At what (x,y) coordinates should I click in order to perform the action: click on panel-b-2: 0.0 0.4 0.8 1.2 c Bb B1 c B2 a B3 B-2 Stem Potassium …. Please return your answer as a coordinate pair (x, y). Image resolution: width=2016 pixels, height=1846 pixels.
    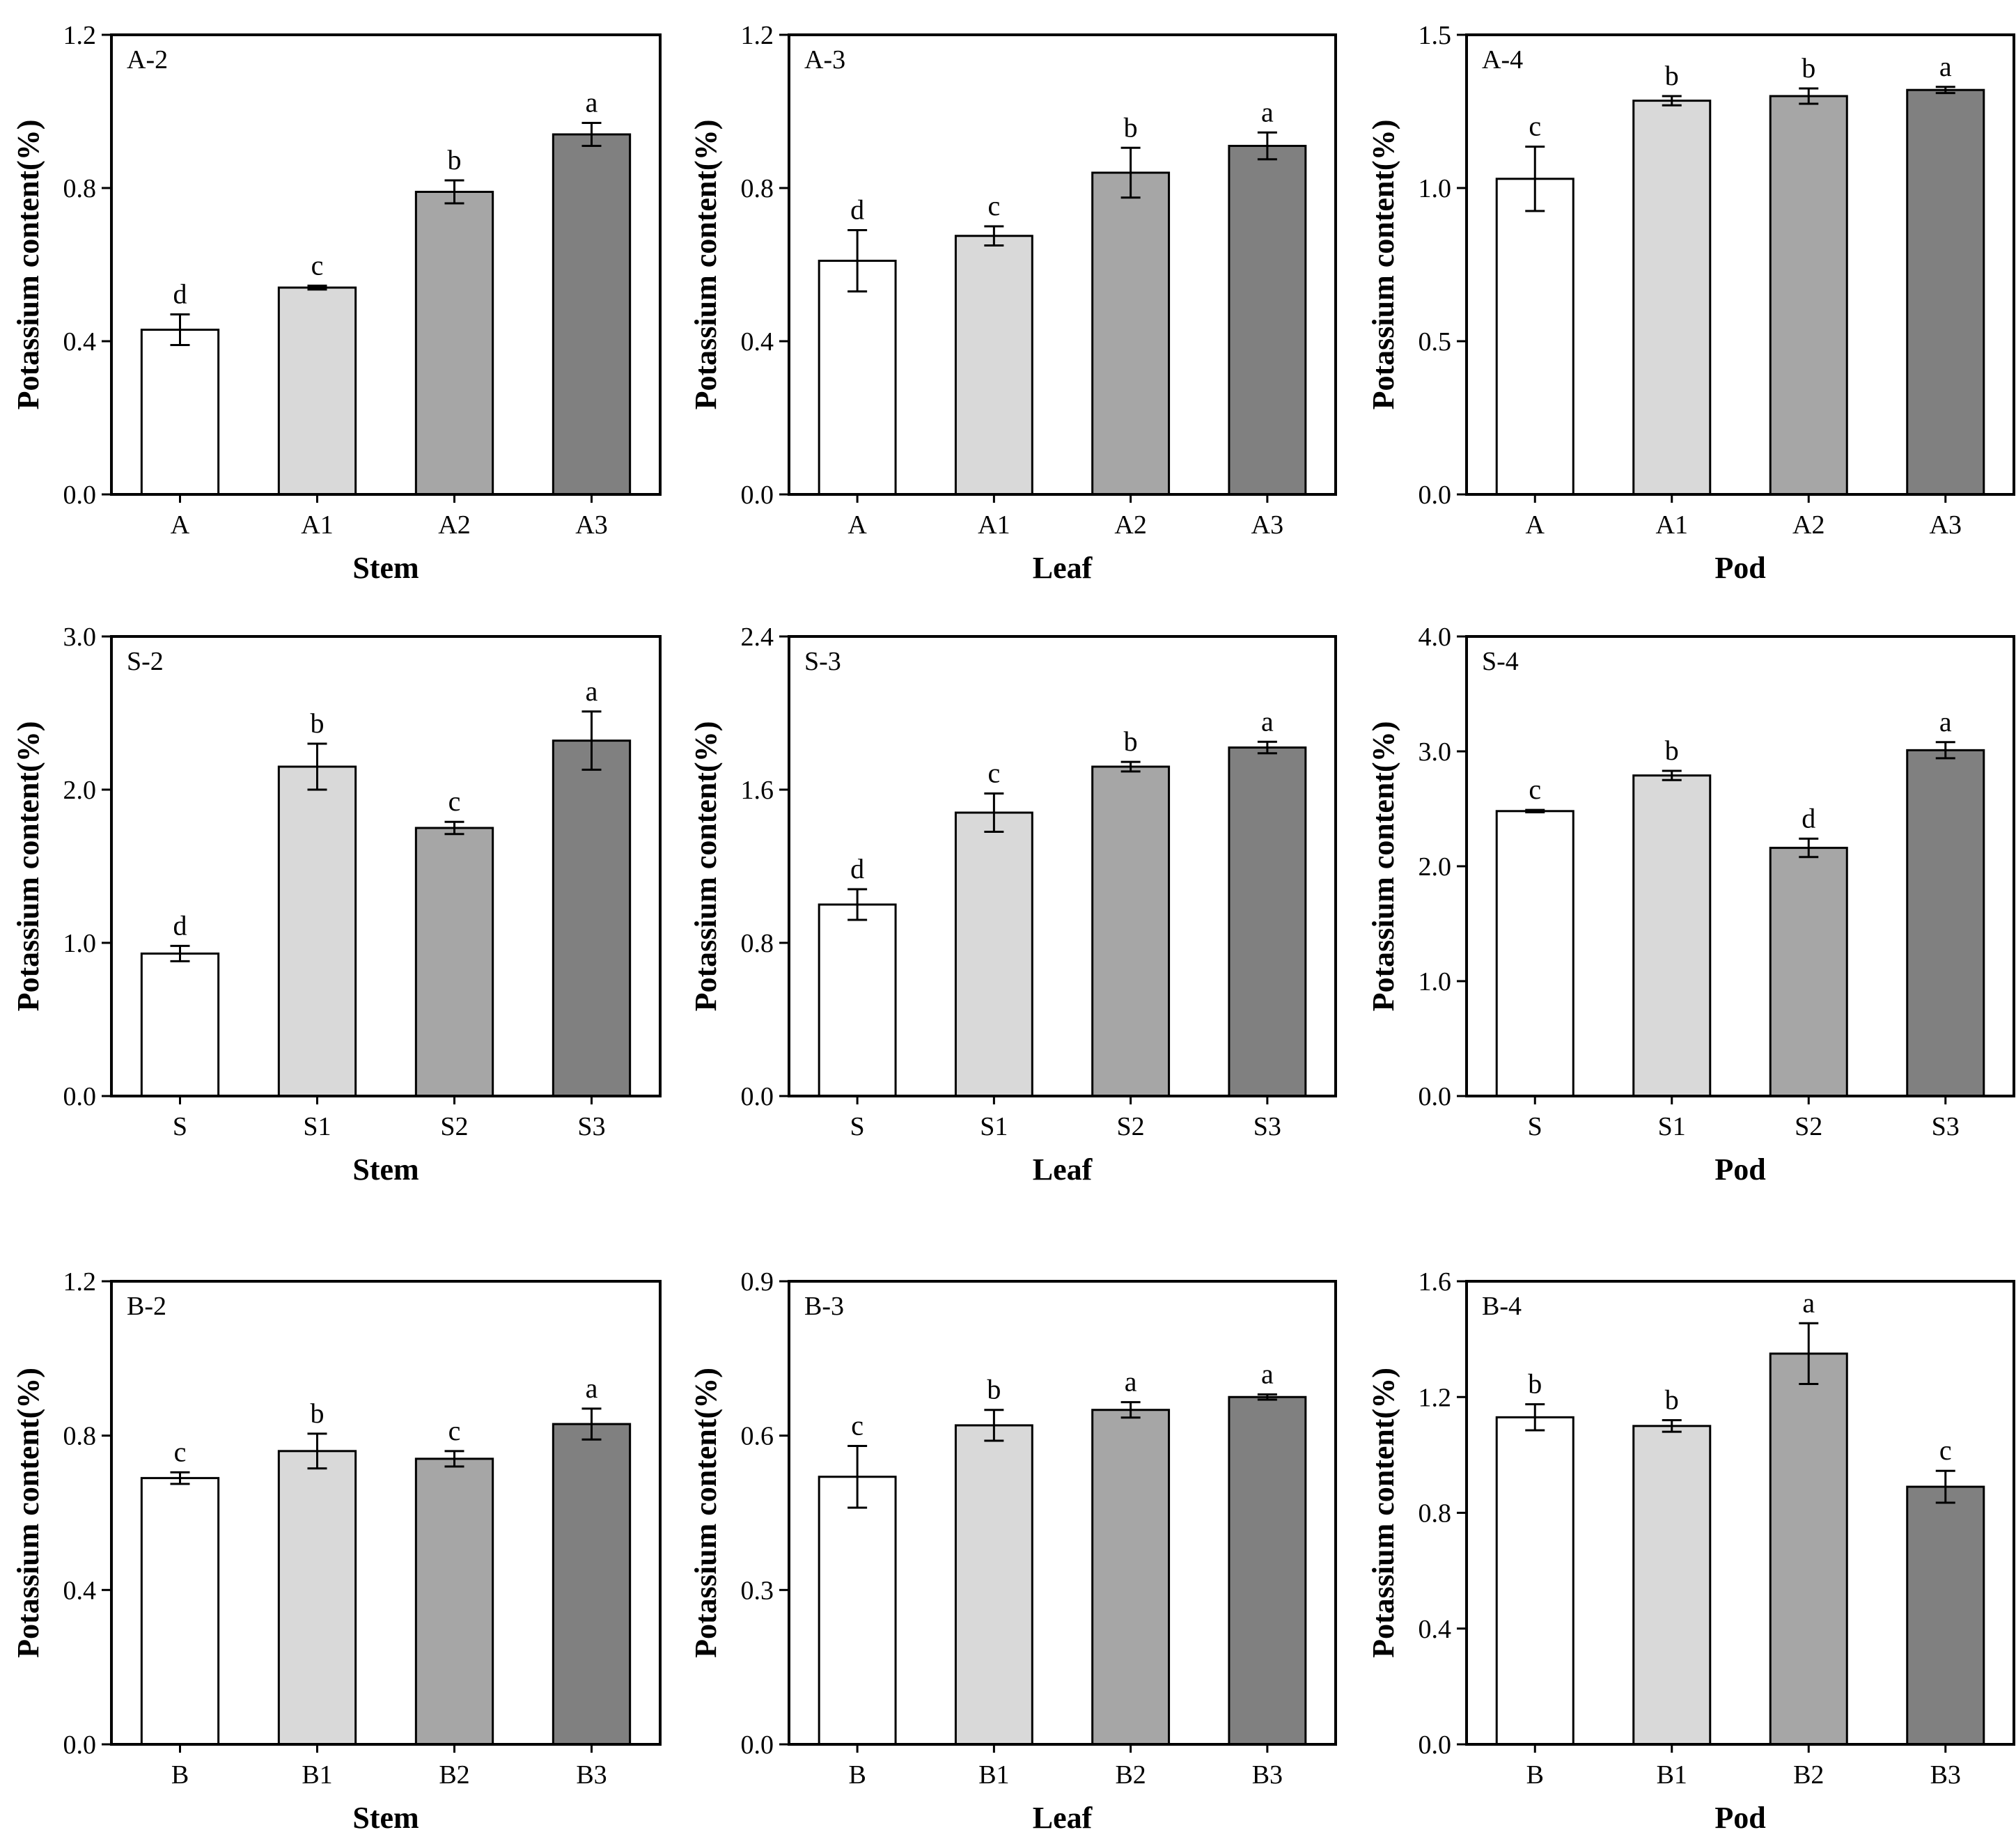
    Looking at the image, I should click on (336, 1551).